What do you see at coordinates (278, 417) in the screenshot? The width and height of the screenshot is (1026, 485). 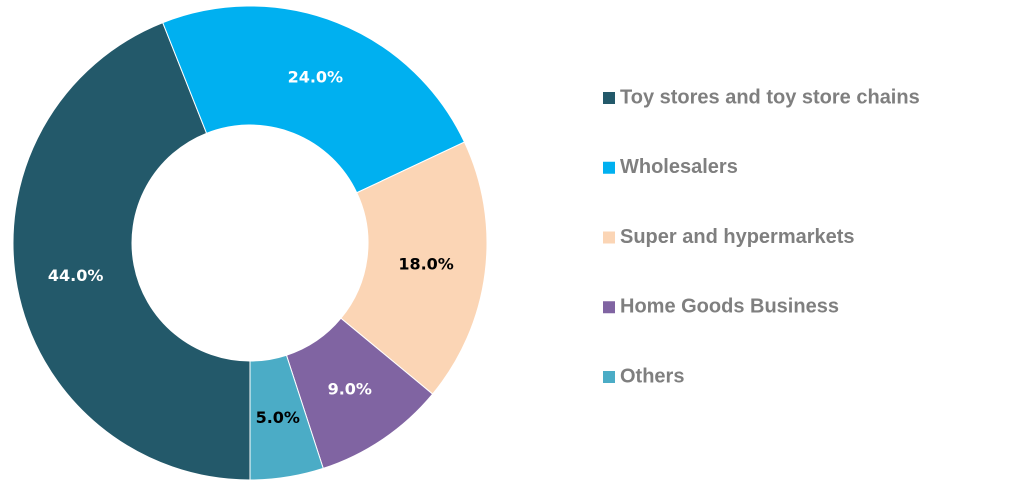 I see `slice-label: 5.0%` at bounding box center [278, 417].